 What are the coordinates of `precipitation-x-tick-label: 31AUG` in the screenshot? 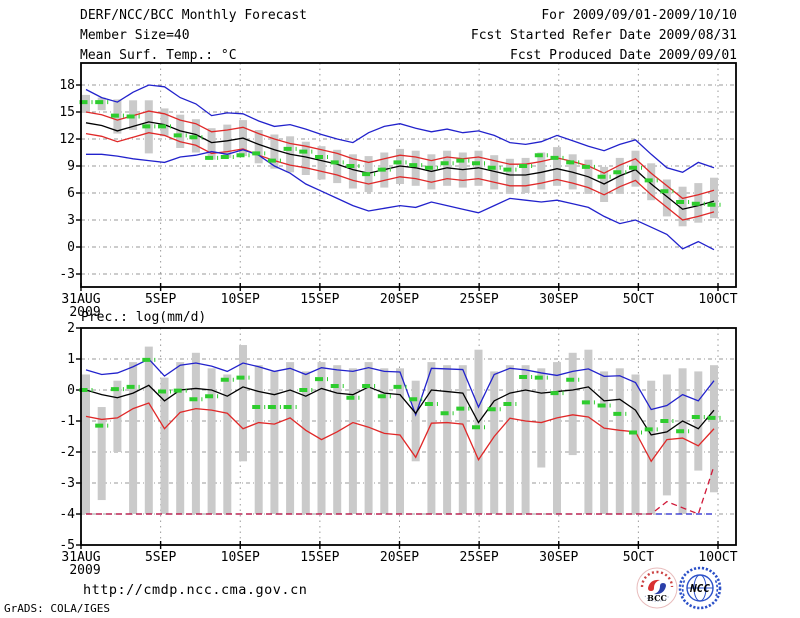 It's located at (80, 557).